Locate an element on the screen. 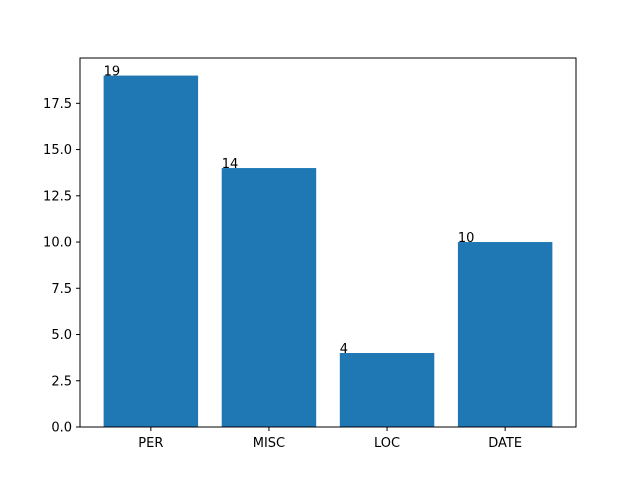  y-tick-label-6: 15.0 is located at coordinates (57, 150).